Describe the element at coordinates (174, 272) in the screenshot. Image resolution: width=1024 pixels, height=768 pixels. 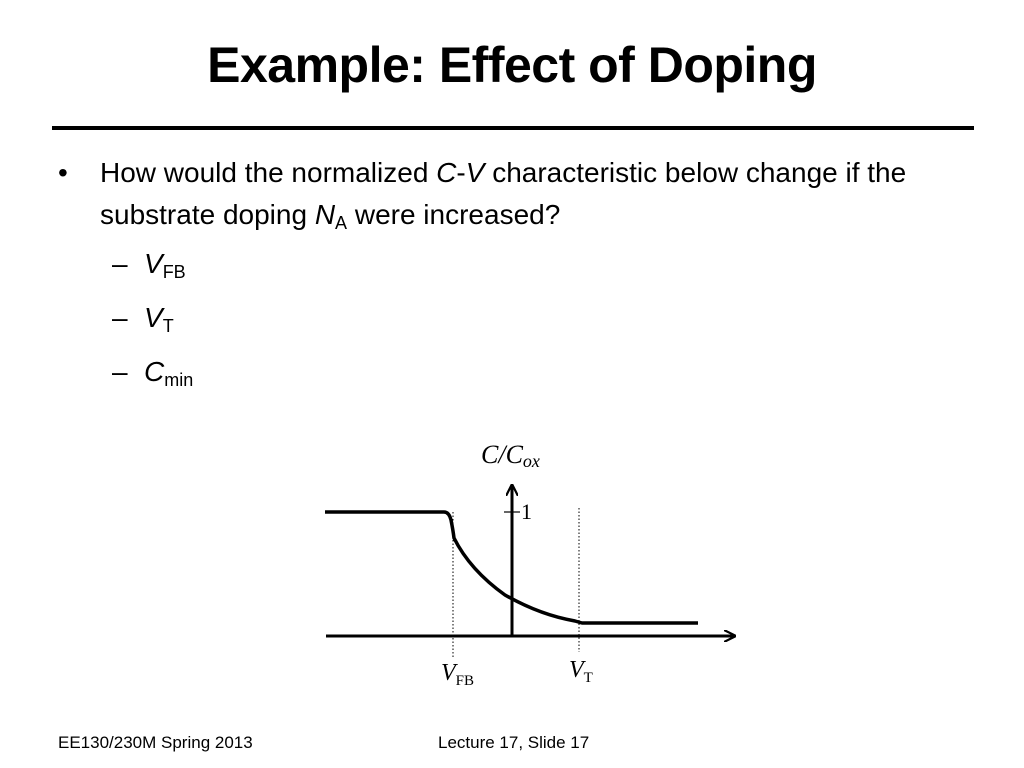
I see `sub-item-subscript: FB` at that location.